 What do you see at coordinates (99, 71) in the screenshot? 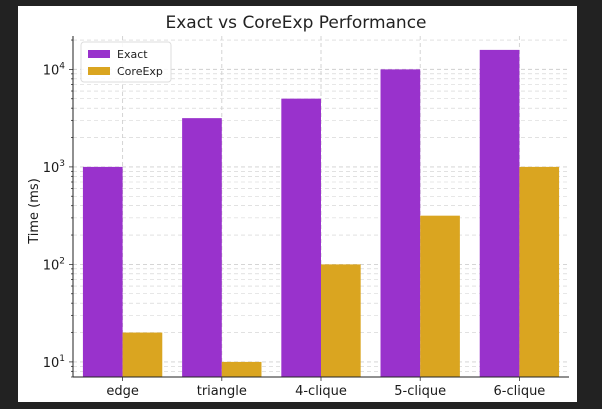
I see `legend-swatch-coreexp` at bounding box center [99, 71].